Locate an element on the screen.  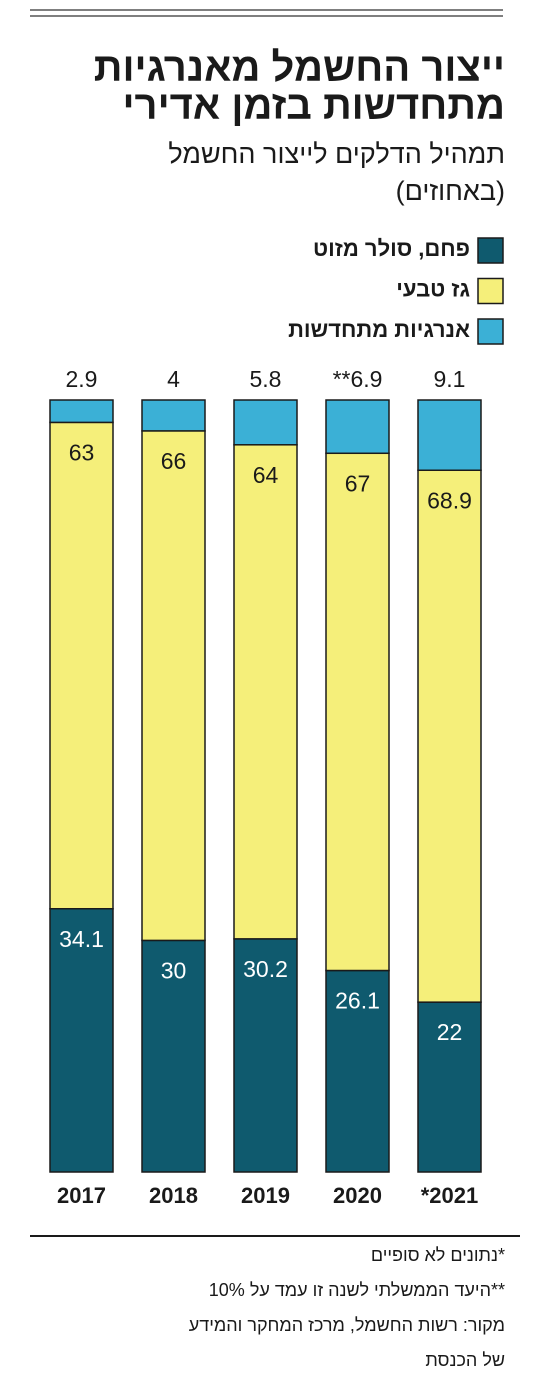
value-label: 26.1 is located at coordinates (357, 1001).